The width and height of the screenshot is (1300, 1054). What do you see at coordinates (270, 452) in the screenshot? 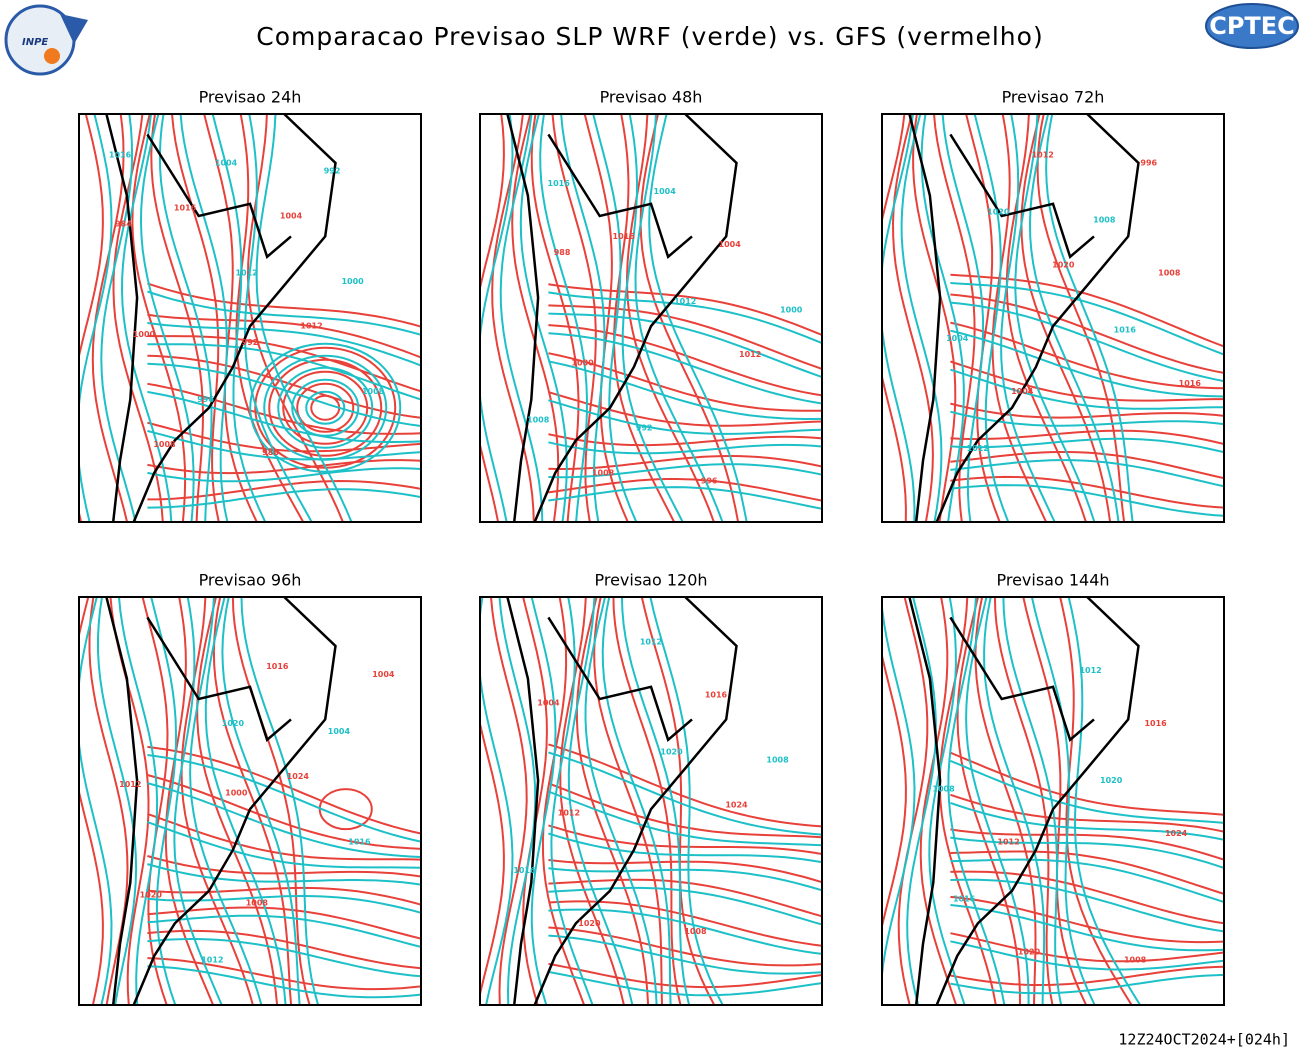
I see `contour-label: 988` at bounding box center [270, 452].